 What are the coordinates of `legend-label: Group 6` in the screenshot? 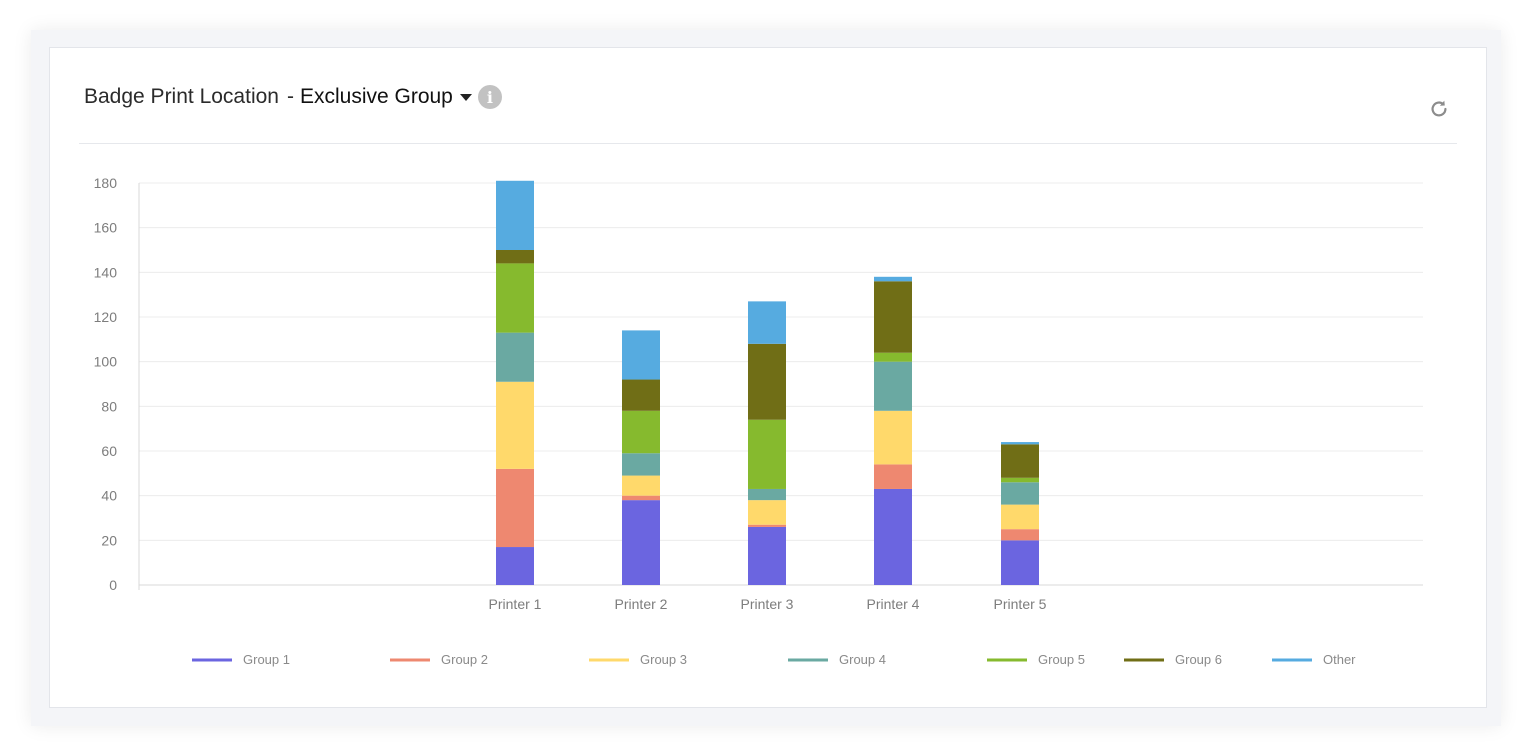 It's located at (1198, 659).